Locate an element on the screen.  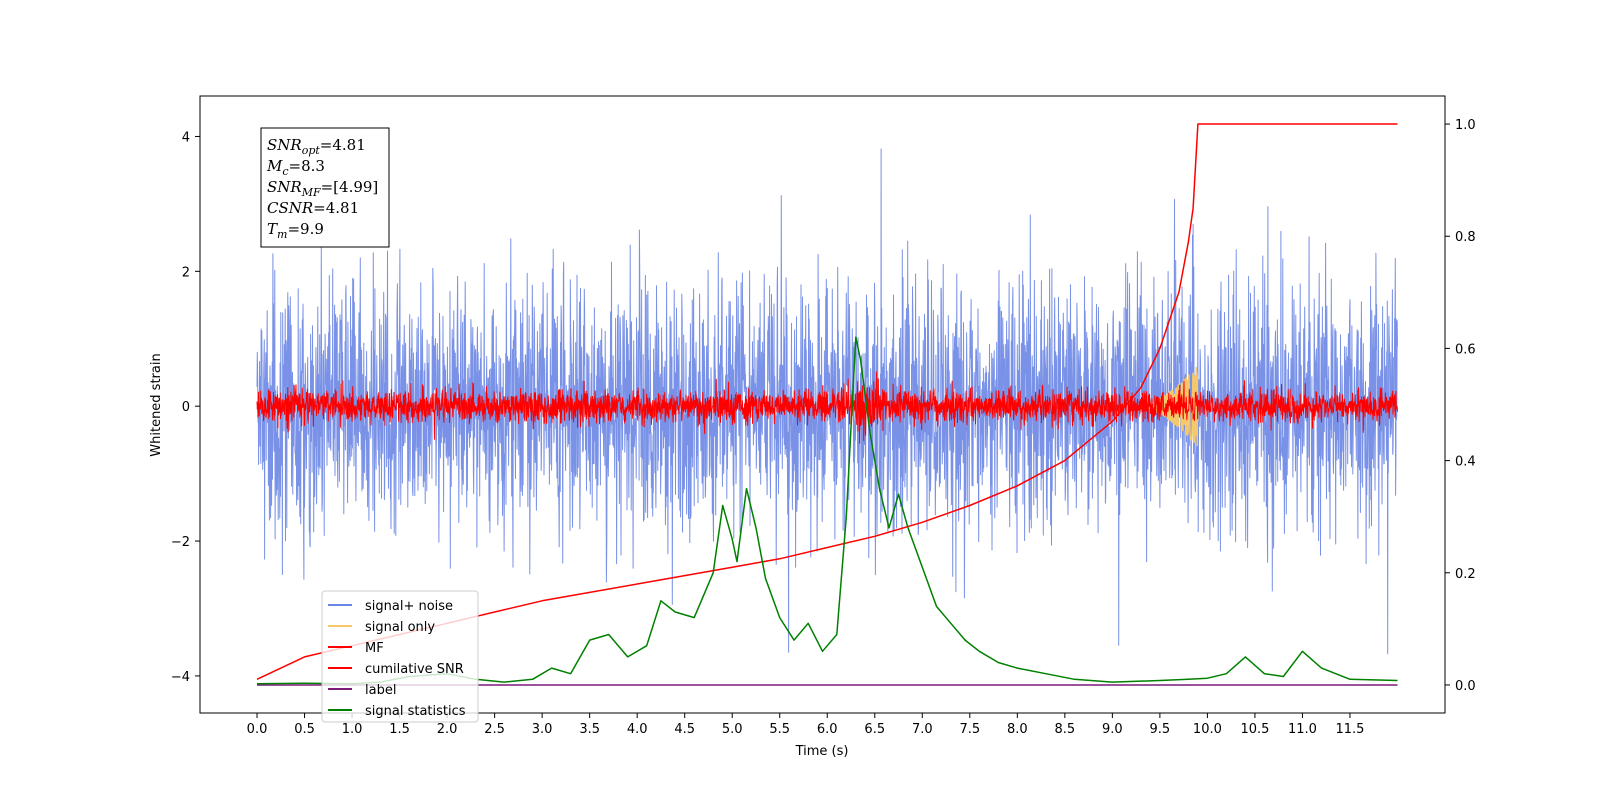
x-tick-label: 4.5 is located at coordinates (684, 729).